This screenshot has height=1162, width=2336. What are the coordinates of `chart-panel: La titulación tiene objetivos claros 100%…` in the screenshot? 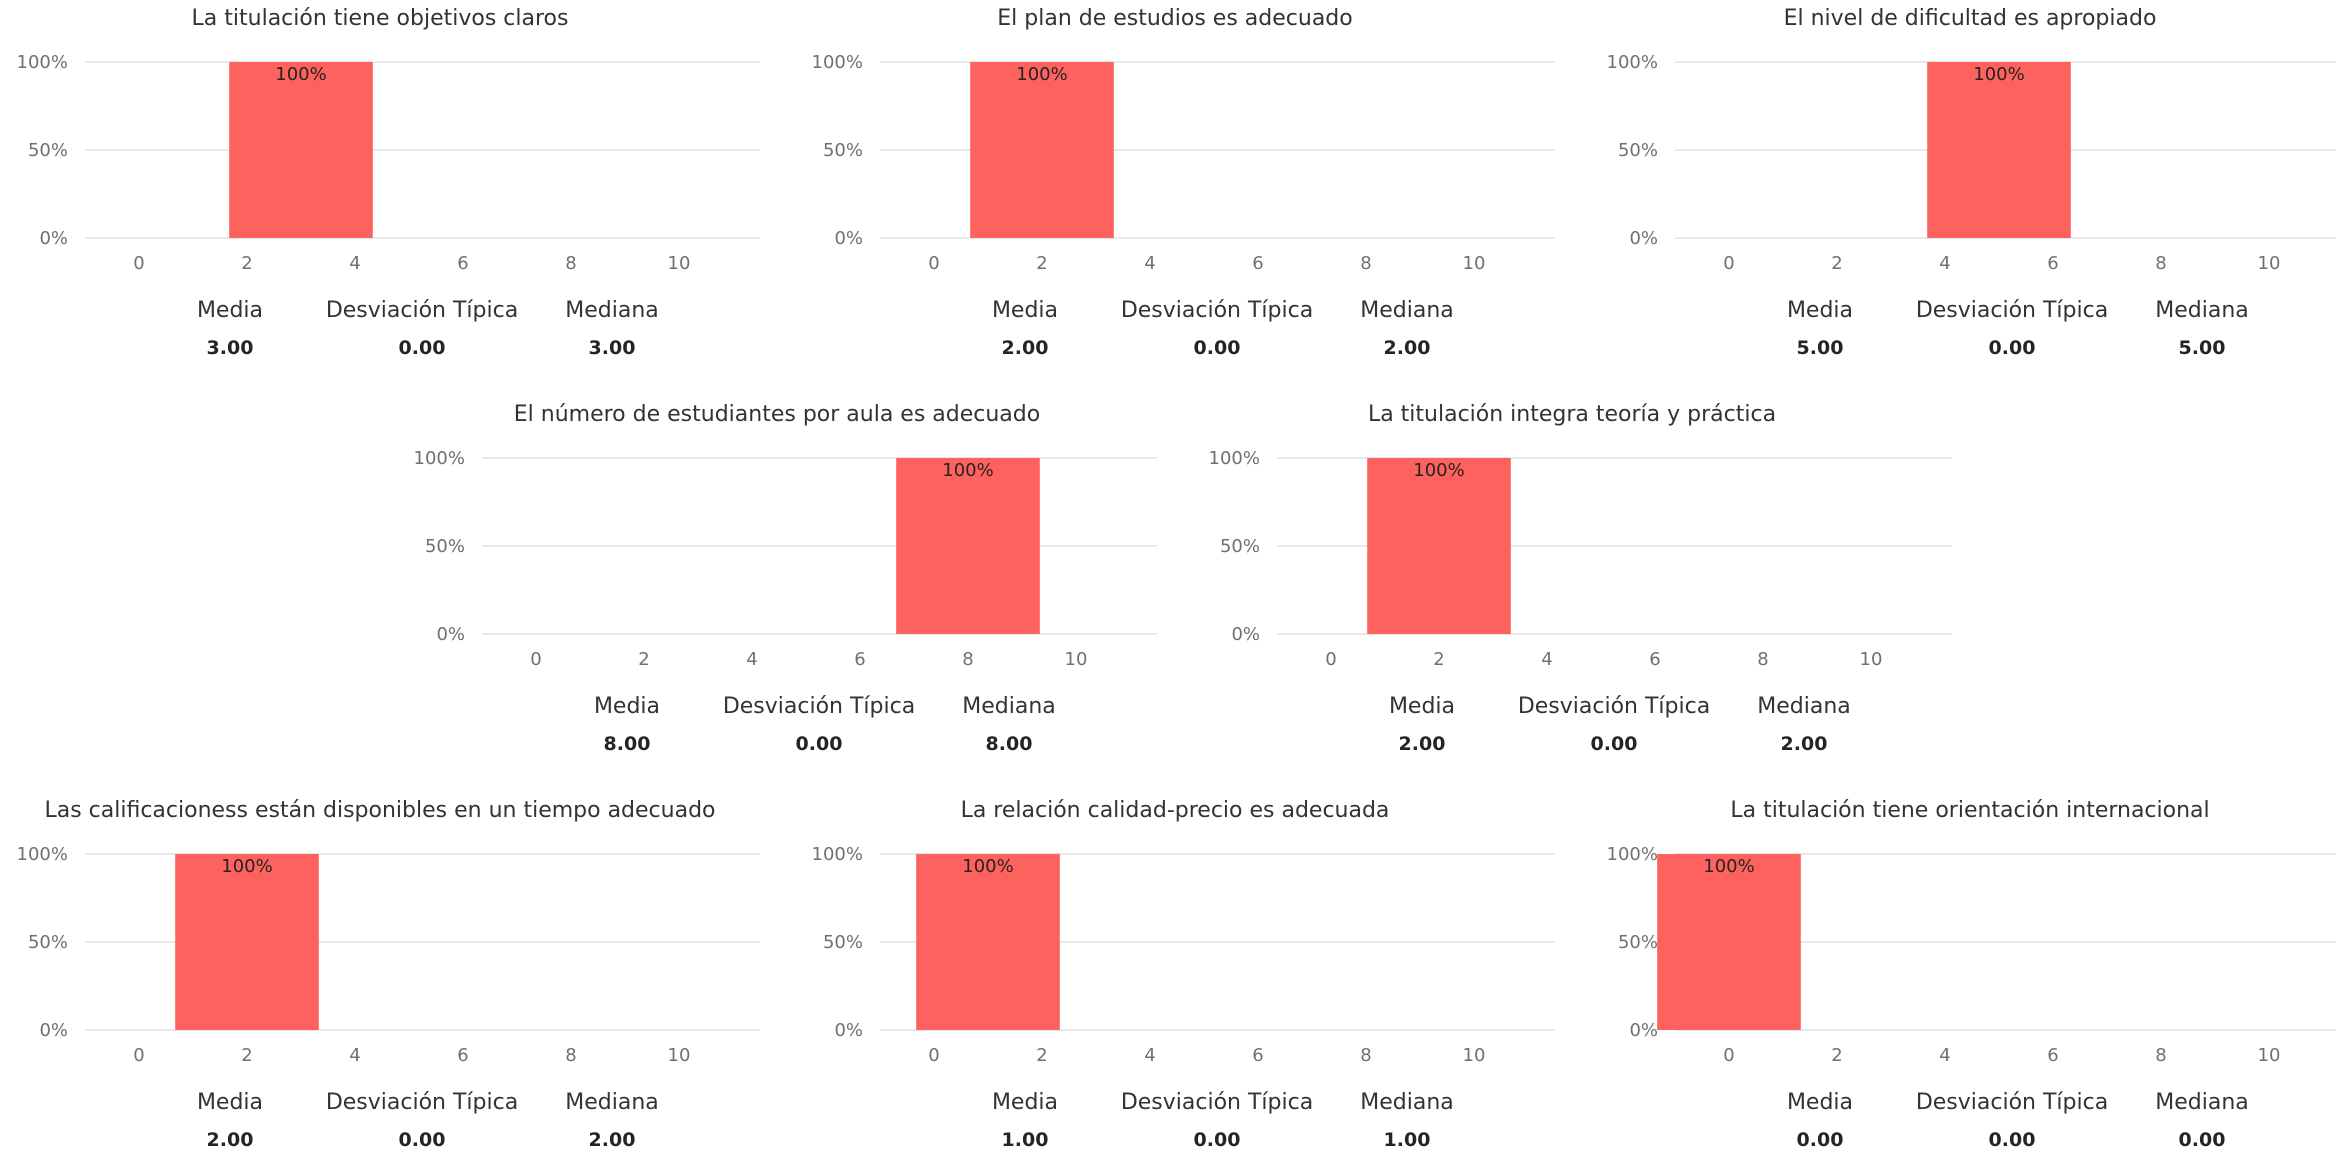 It's located at (380, 185).